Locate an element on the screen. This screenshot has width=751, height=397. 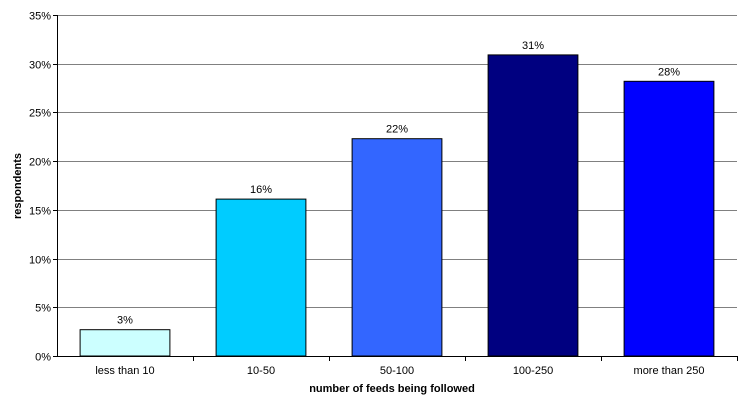
data-label: 31% is located at coordinates (533, 46).